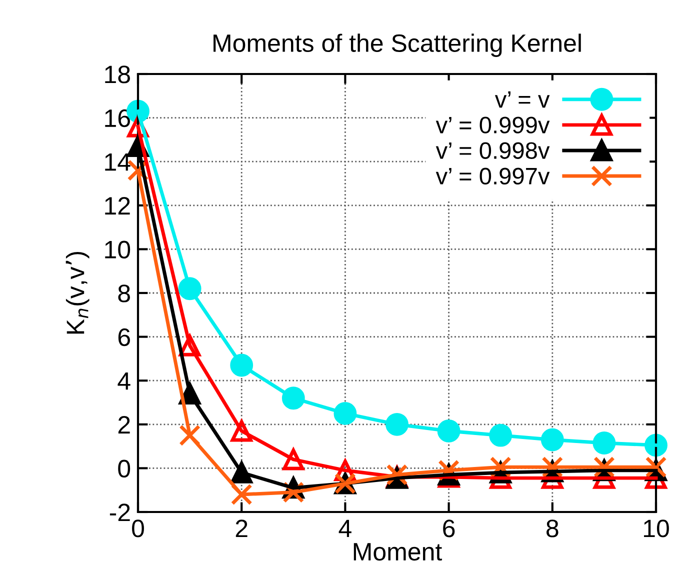 The height and width of the screenshot is (578, 680). I want to click on x-axis-title: Moment, so click(398, 552).